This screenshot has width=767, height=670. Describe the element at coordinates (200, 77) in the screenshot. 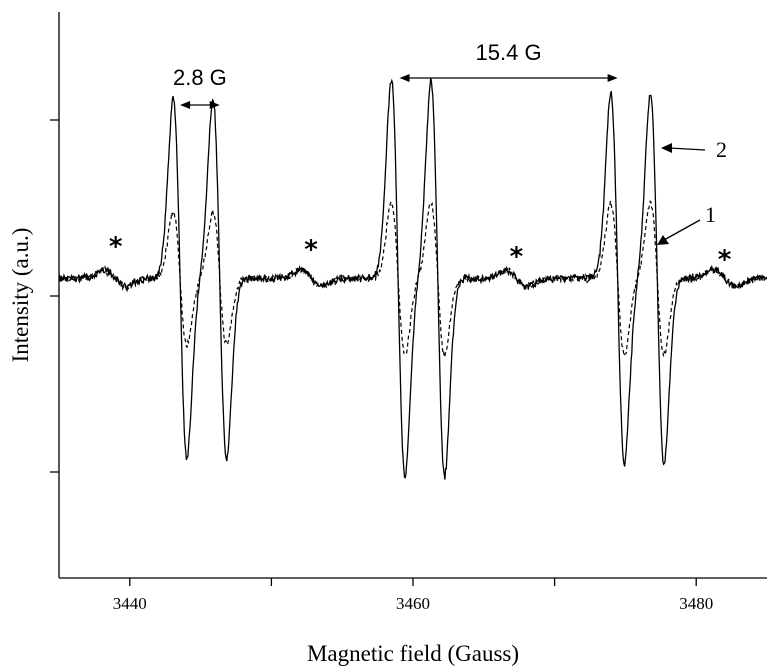

I see `splitting-label-1: 2.8 G` at that location.